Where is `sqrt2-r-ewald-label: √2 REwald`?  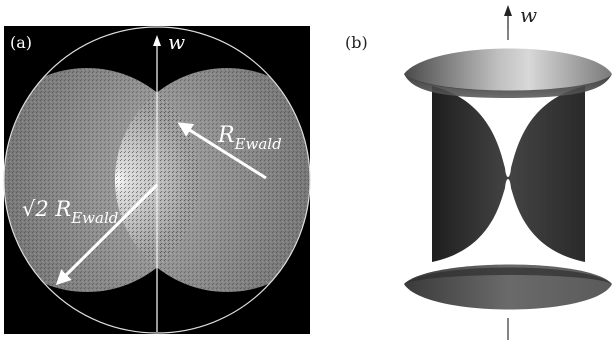 sqrt2-r-ewald-label: √2 REwald is located at coordinates (70, 212).